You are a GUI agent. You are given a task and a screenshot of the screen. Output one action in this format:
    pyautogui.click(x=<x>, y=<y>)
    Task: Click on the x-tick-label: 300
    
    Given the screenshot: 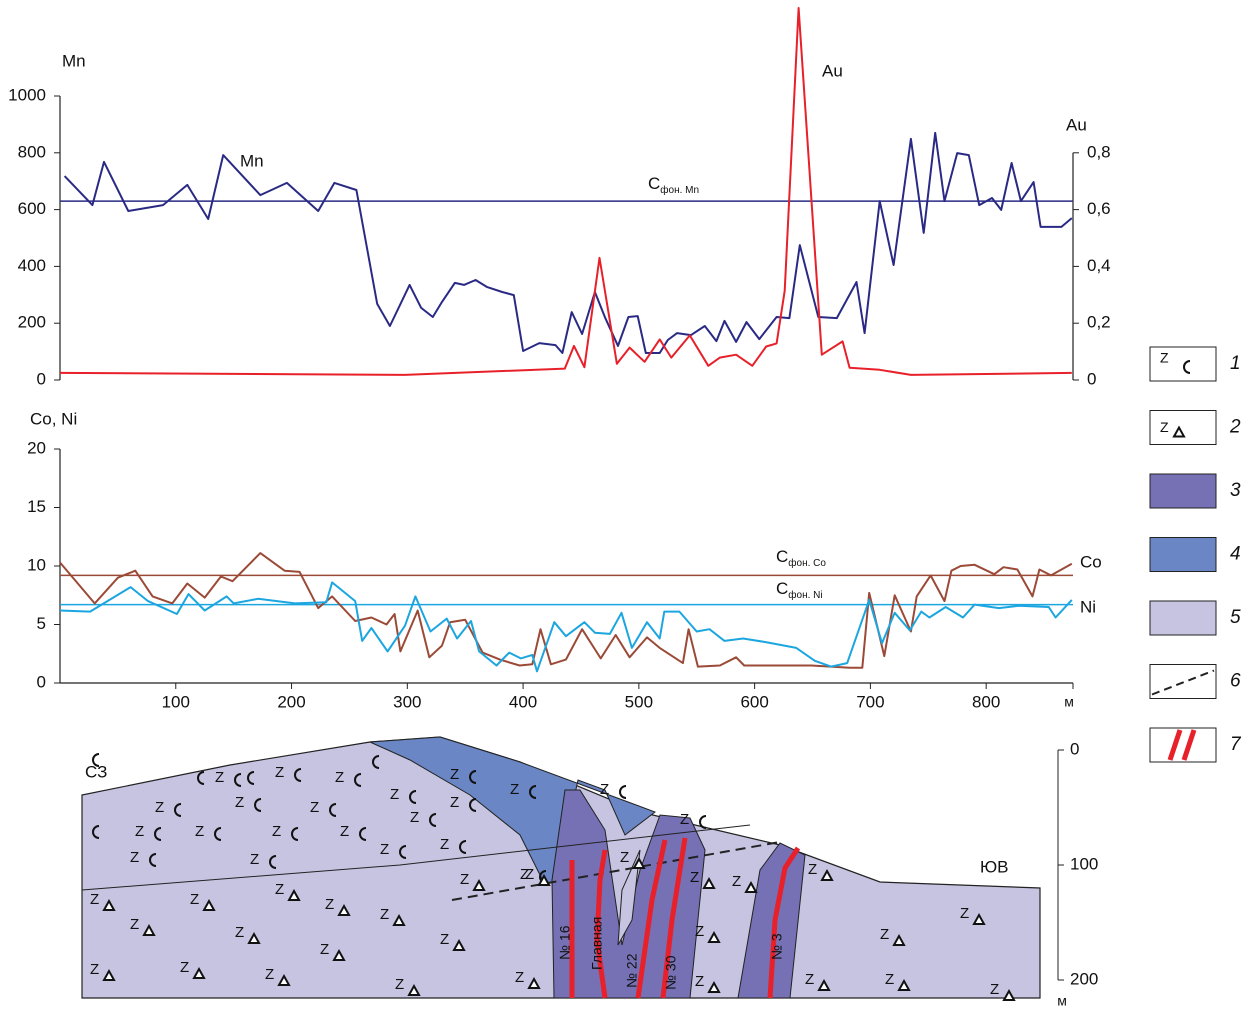 What is the action you would take?
    pyautogui.click(x=407, y=701)
    